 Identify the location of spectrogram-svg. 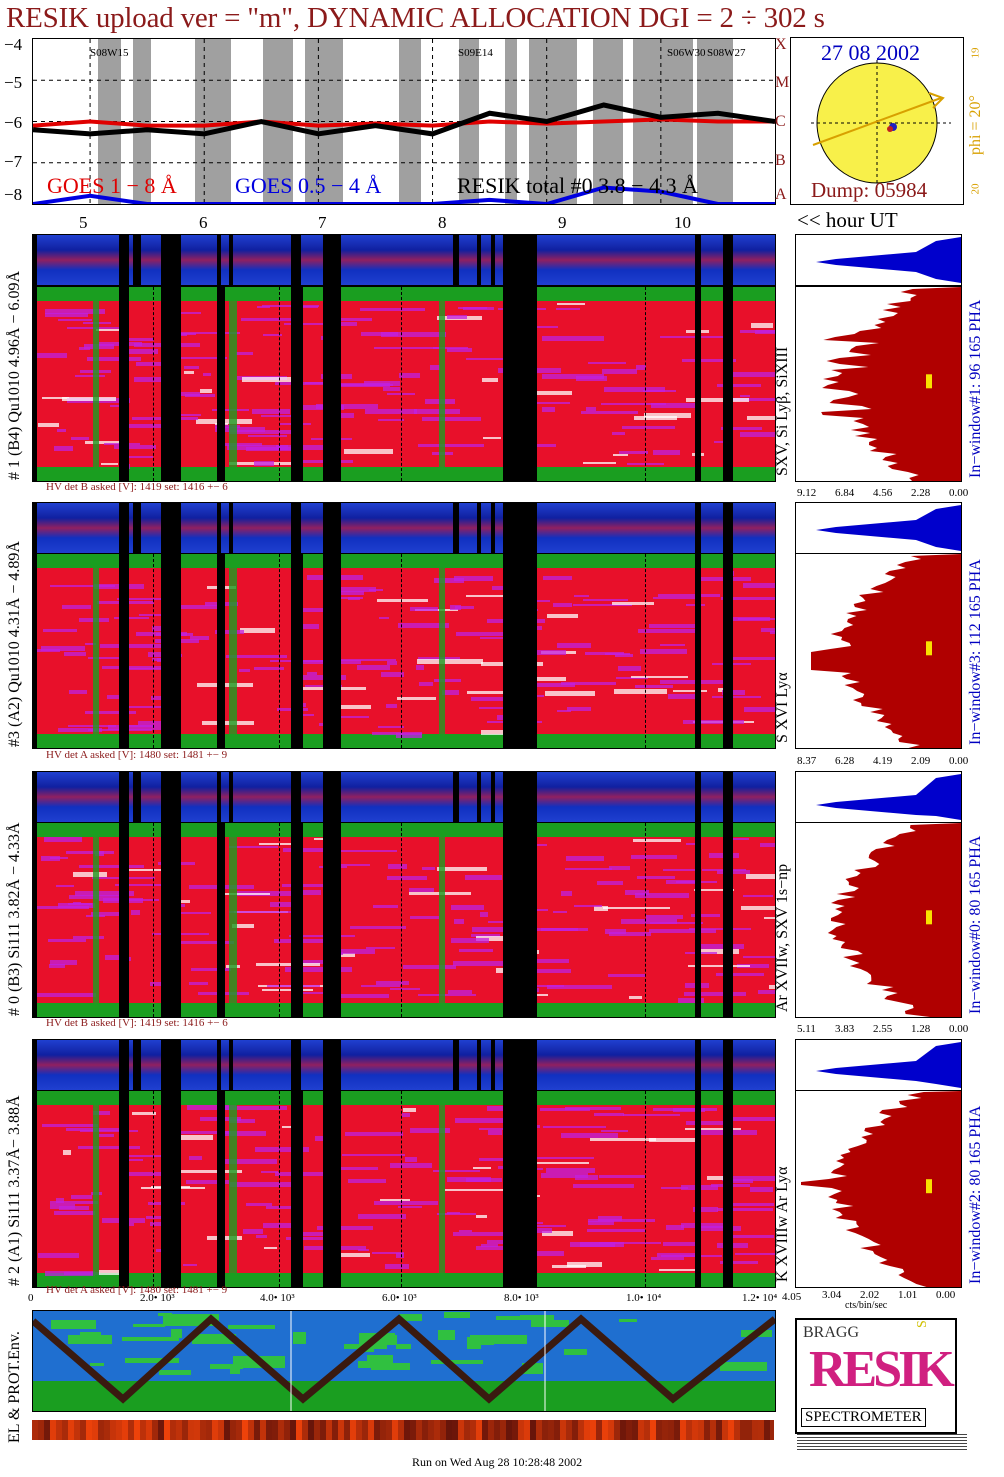
(404, 1189).